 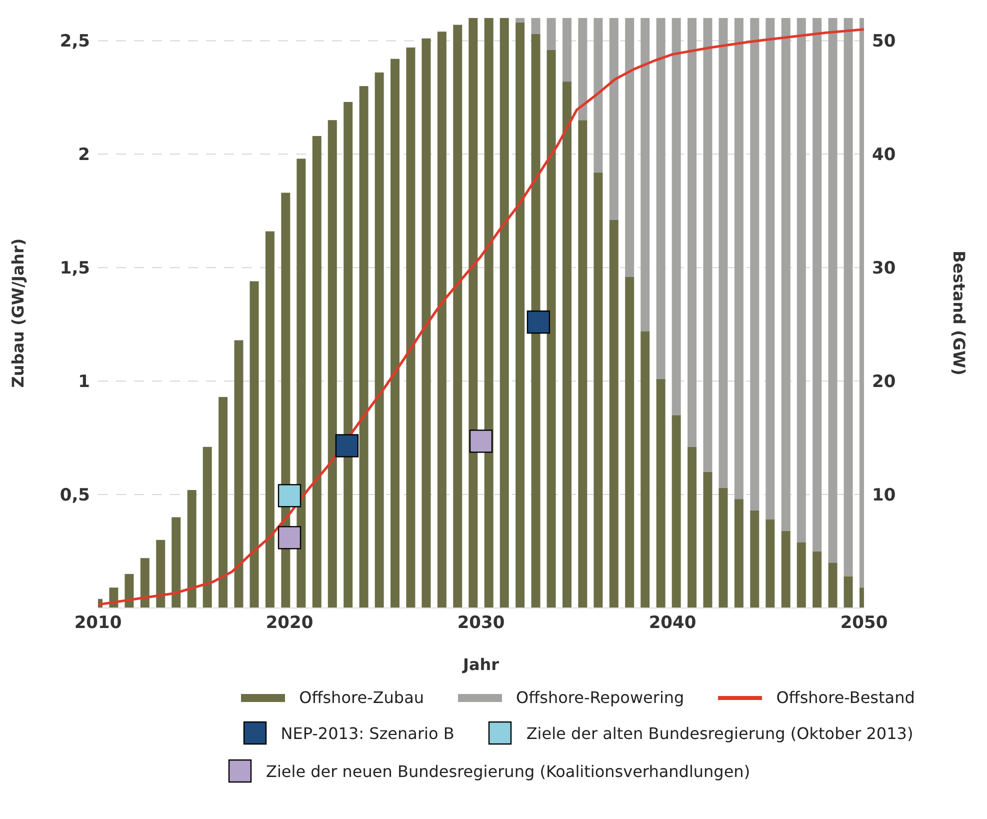 I want to click on y2-tick-label: 50, so click(x=884, y=42).